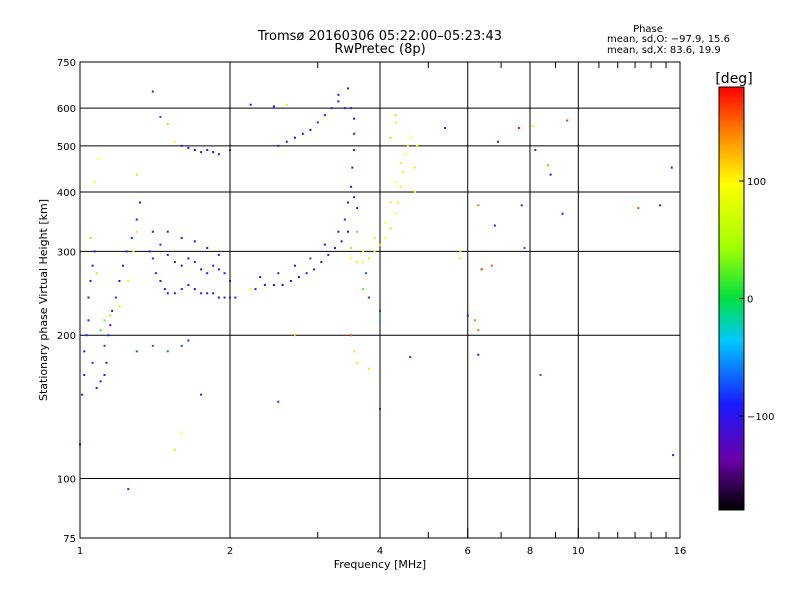  What do you see at coordinates (66, 480) in the screenshot?
I see `y-tick-label: 100` at bounding box center [66, 480].